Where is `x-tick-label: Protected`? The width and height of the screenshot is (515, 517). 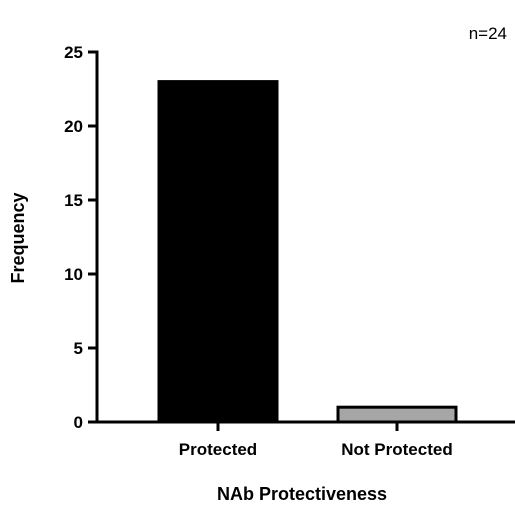 x-tick-label: Protected is located at coordinates (218, 449).